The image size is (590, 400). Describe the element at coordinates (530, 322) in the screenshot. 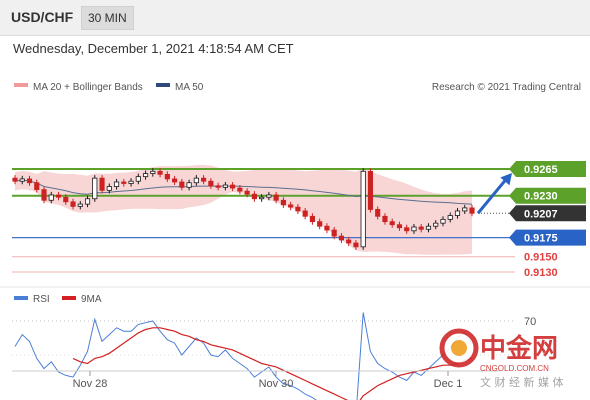

I see `rsi-70-tick: 70` at that location.